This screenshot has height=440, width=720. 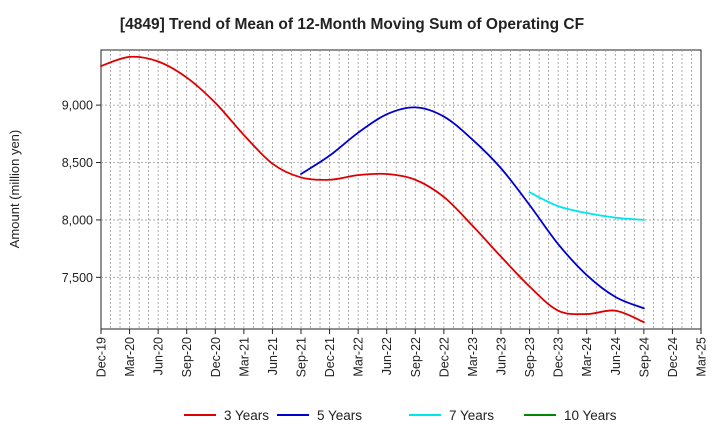 What do you see at coordinates (81, 192) in the screenshot?
I see `y-axis-ticks: 7,500 8,000 8,500 9,000` at bounding box center [81, 192].